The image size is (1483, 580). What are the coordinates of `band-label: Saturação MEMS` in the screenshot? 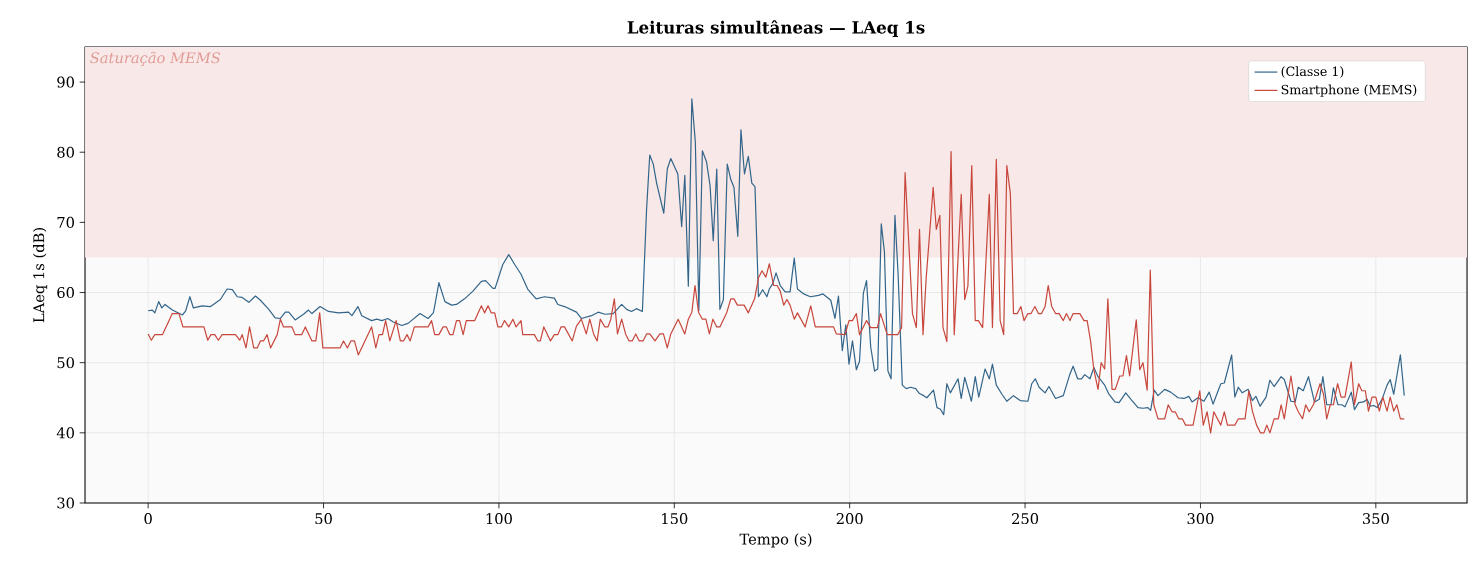 It's located at (155, 58).